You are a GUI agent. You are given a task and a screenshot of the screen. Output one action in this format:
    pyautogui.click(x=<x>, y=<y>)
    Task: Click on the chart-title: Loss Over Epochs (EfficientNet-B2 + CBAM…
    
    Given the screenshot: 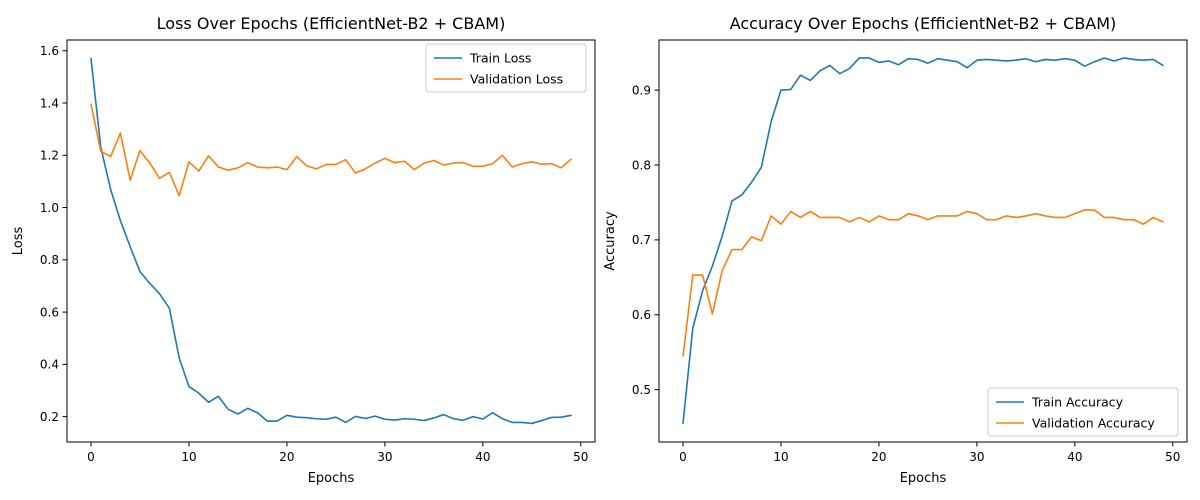 What is the action you would take?
    pyautogui.click(x=331, y=23)
    